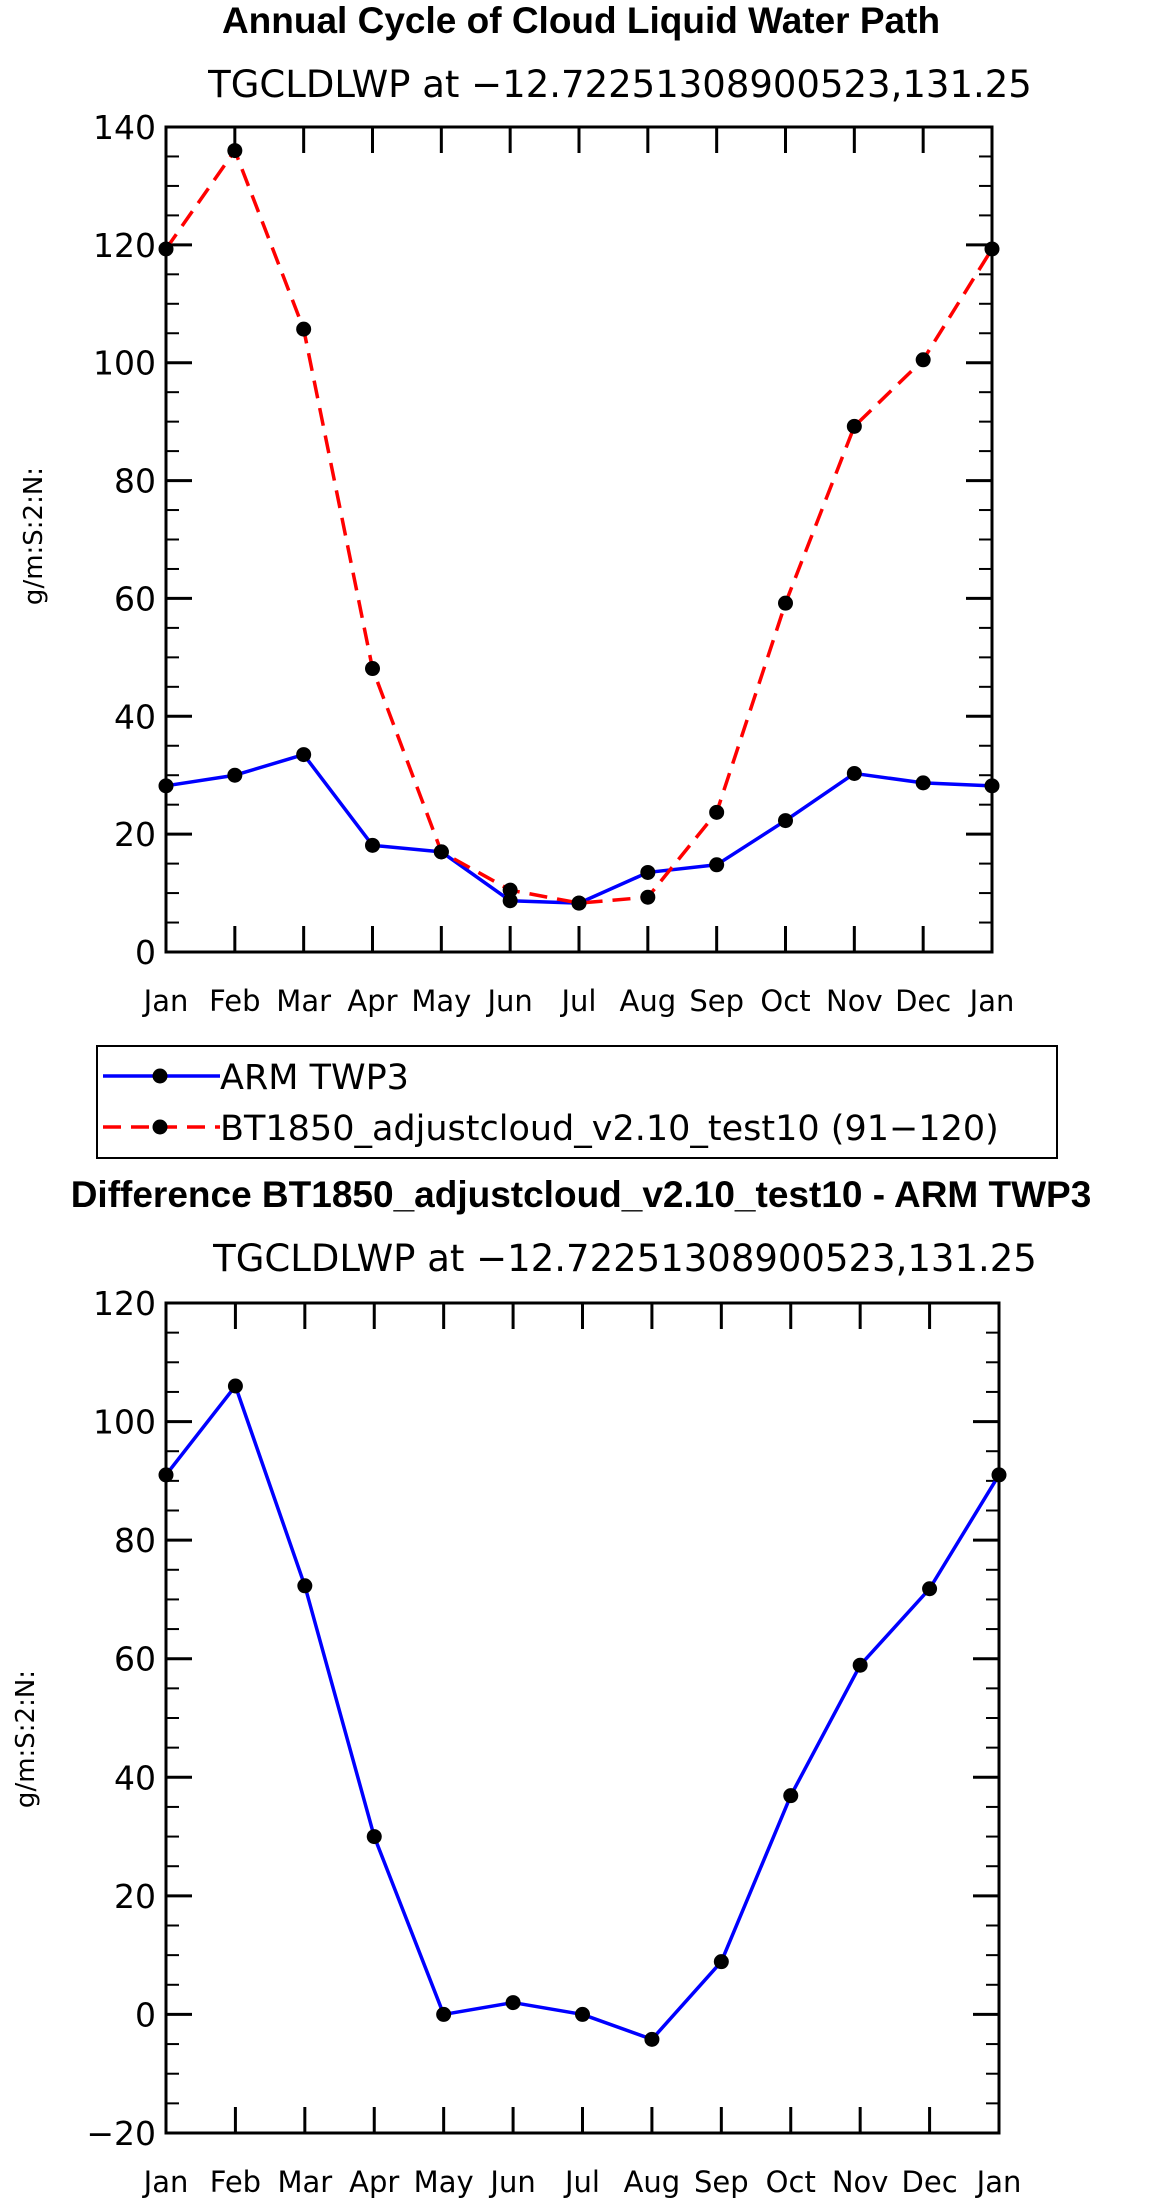 This screenshot has height=2209, width=1162. I want to click on y-tick-label: −20, so click(121, 2133).